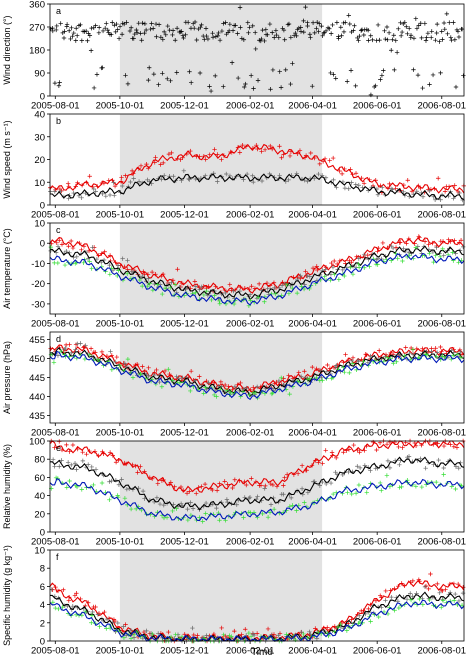 The height and width of the screenshot is (658, 474). I want to click on data-point-b-black, so click(435, 199).